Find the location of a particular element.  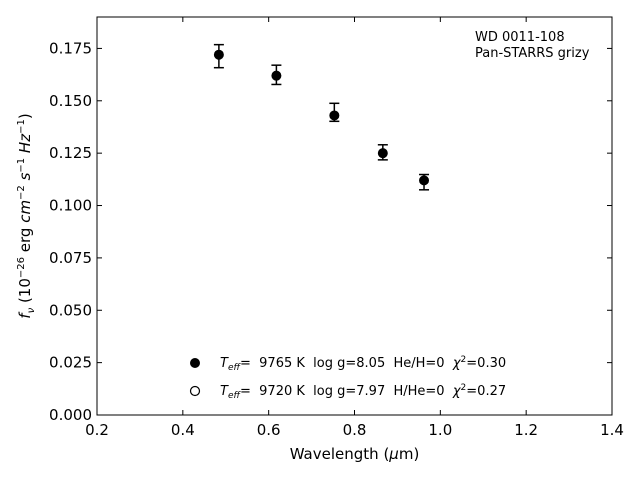

x-tick-label: 0.2 is located at coordinates (97, 430).